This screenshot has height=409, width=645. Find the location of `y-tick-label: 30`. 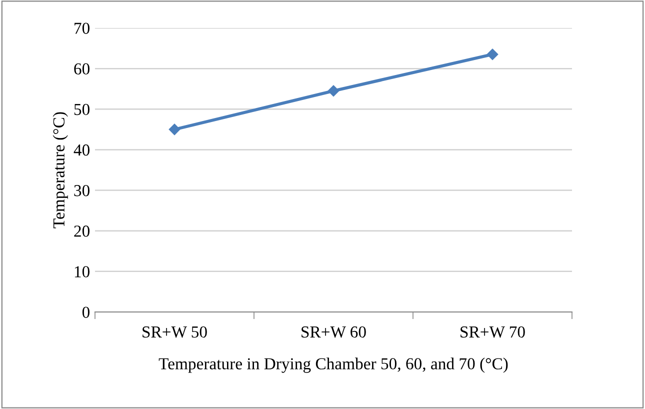

y-tick-label: 30 is located at coordinates (82, 190).